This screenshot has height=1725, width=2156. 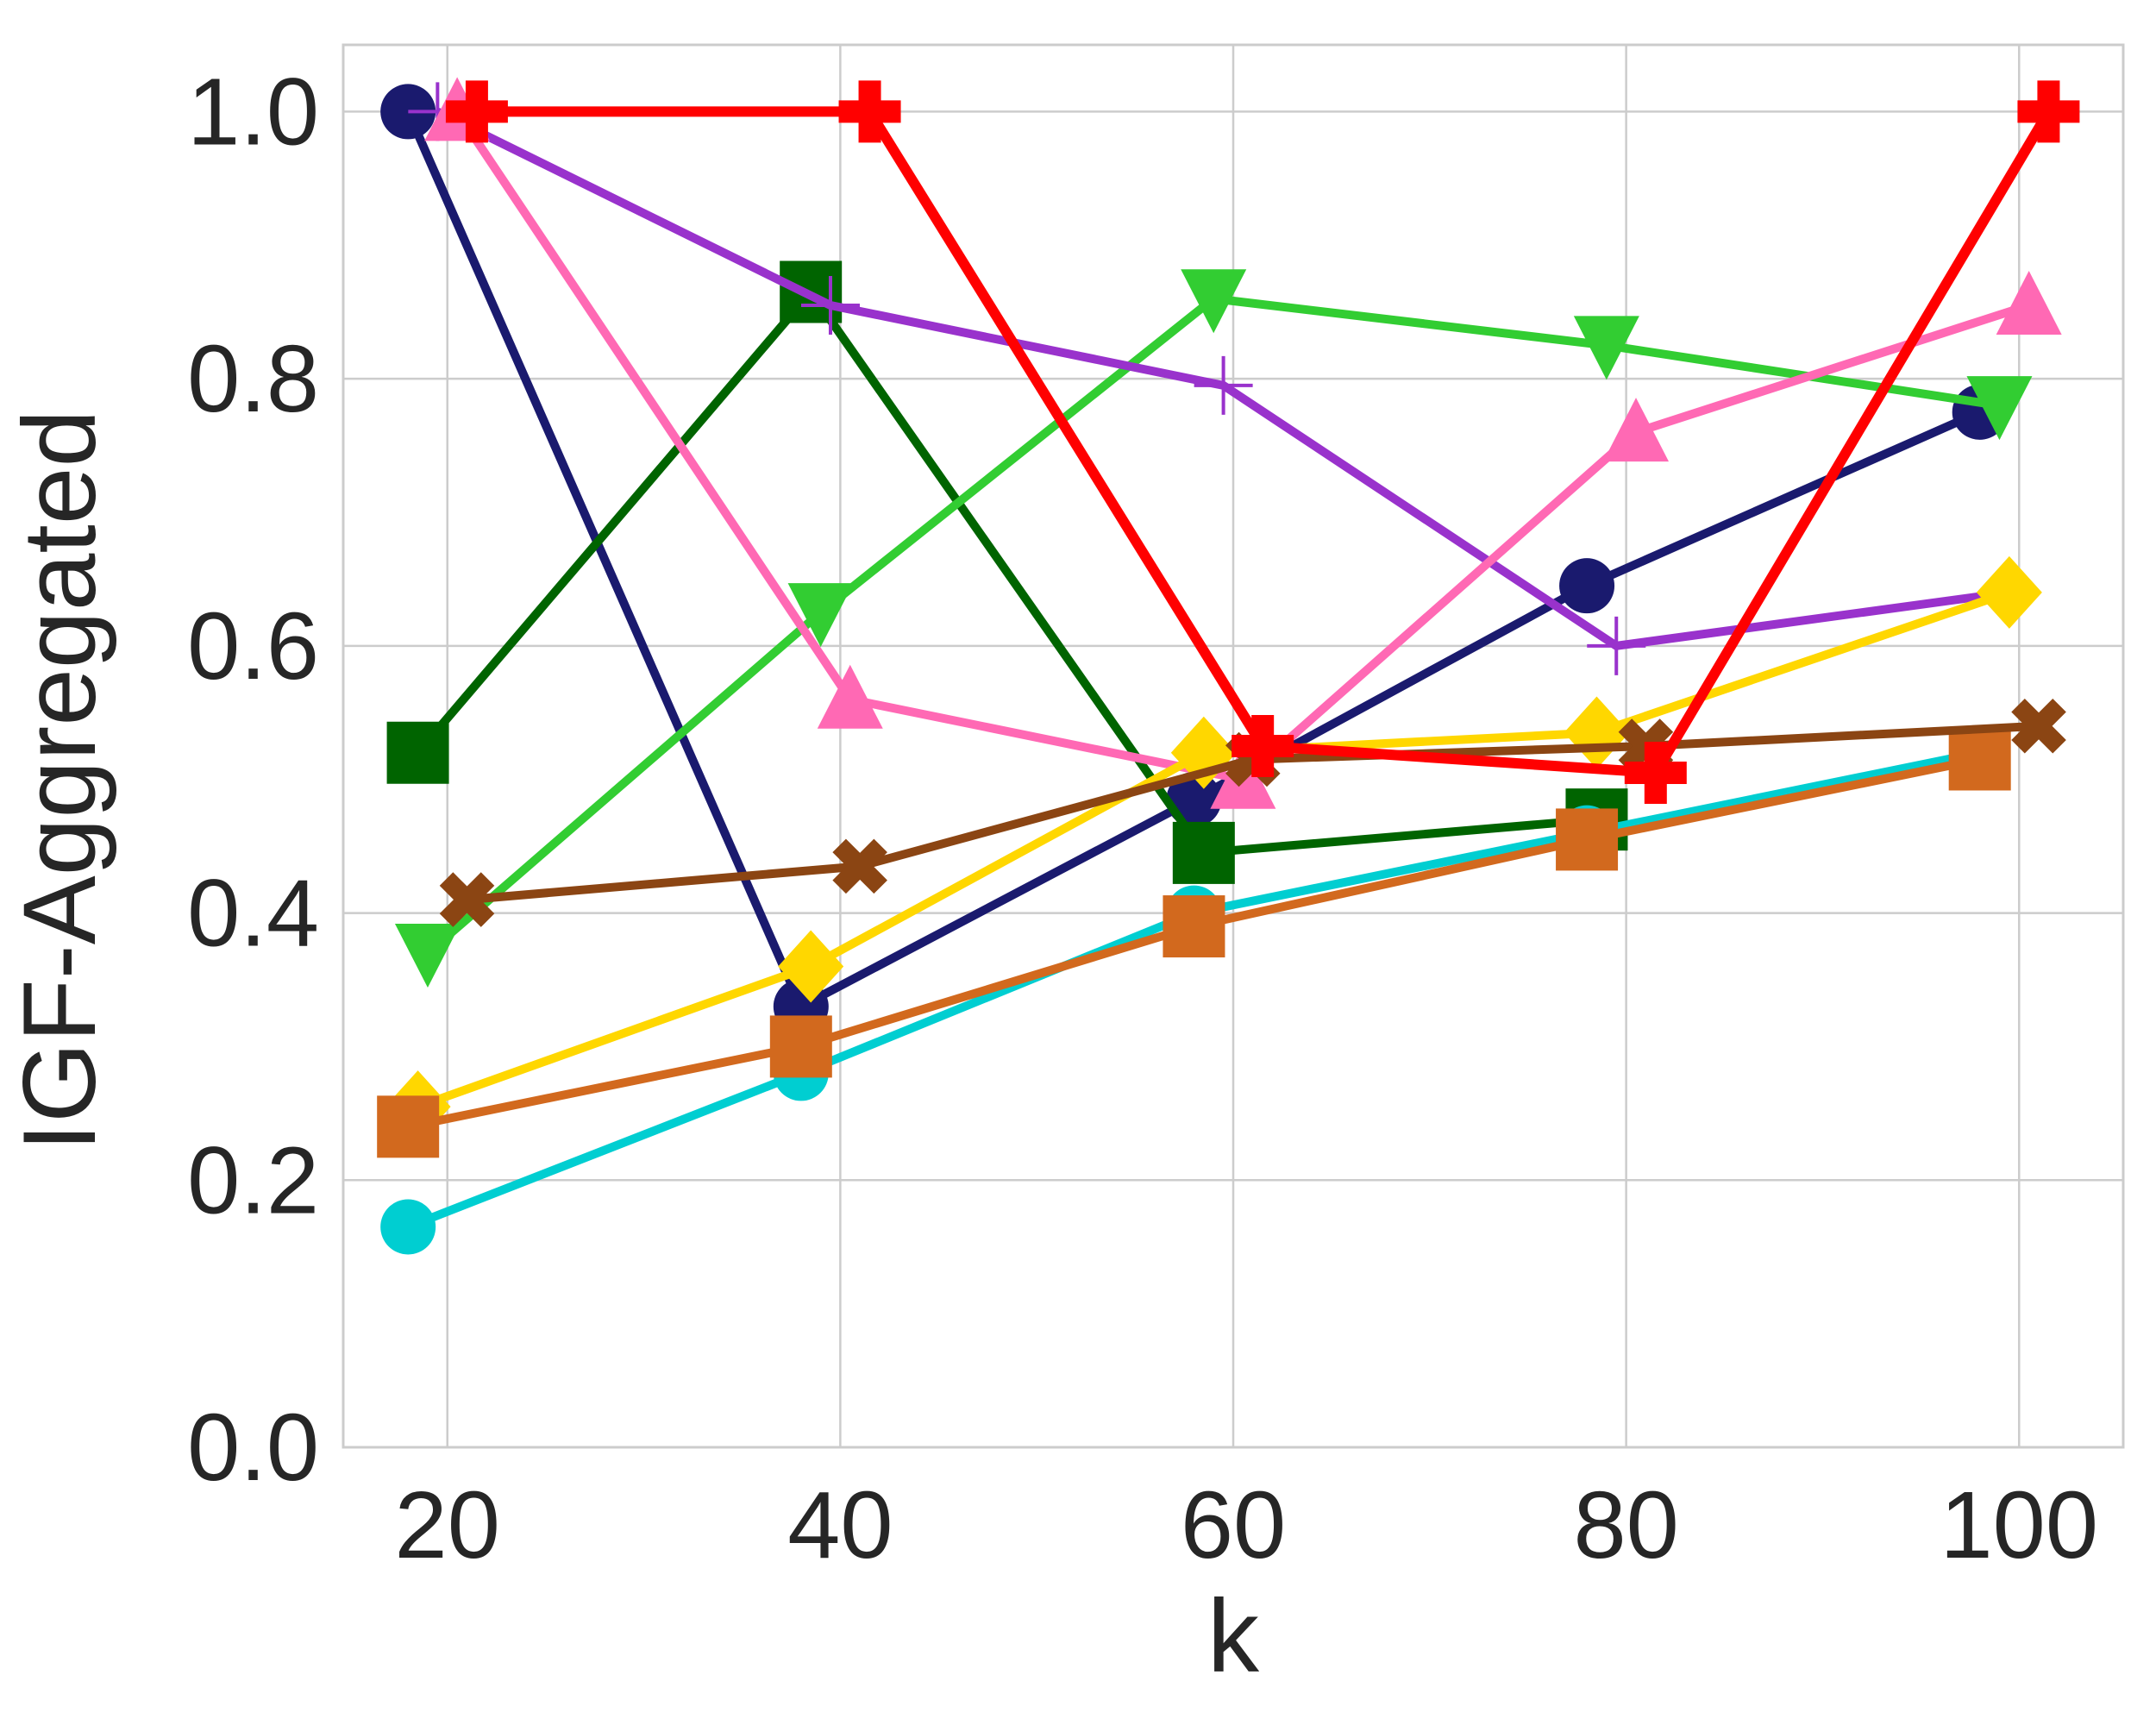 I want to click on x-tick-labels: 20 40 60 80 100, so click(x=1246, y=1525).